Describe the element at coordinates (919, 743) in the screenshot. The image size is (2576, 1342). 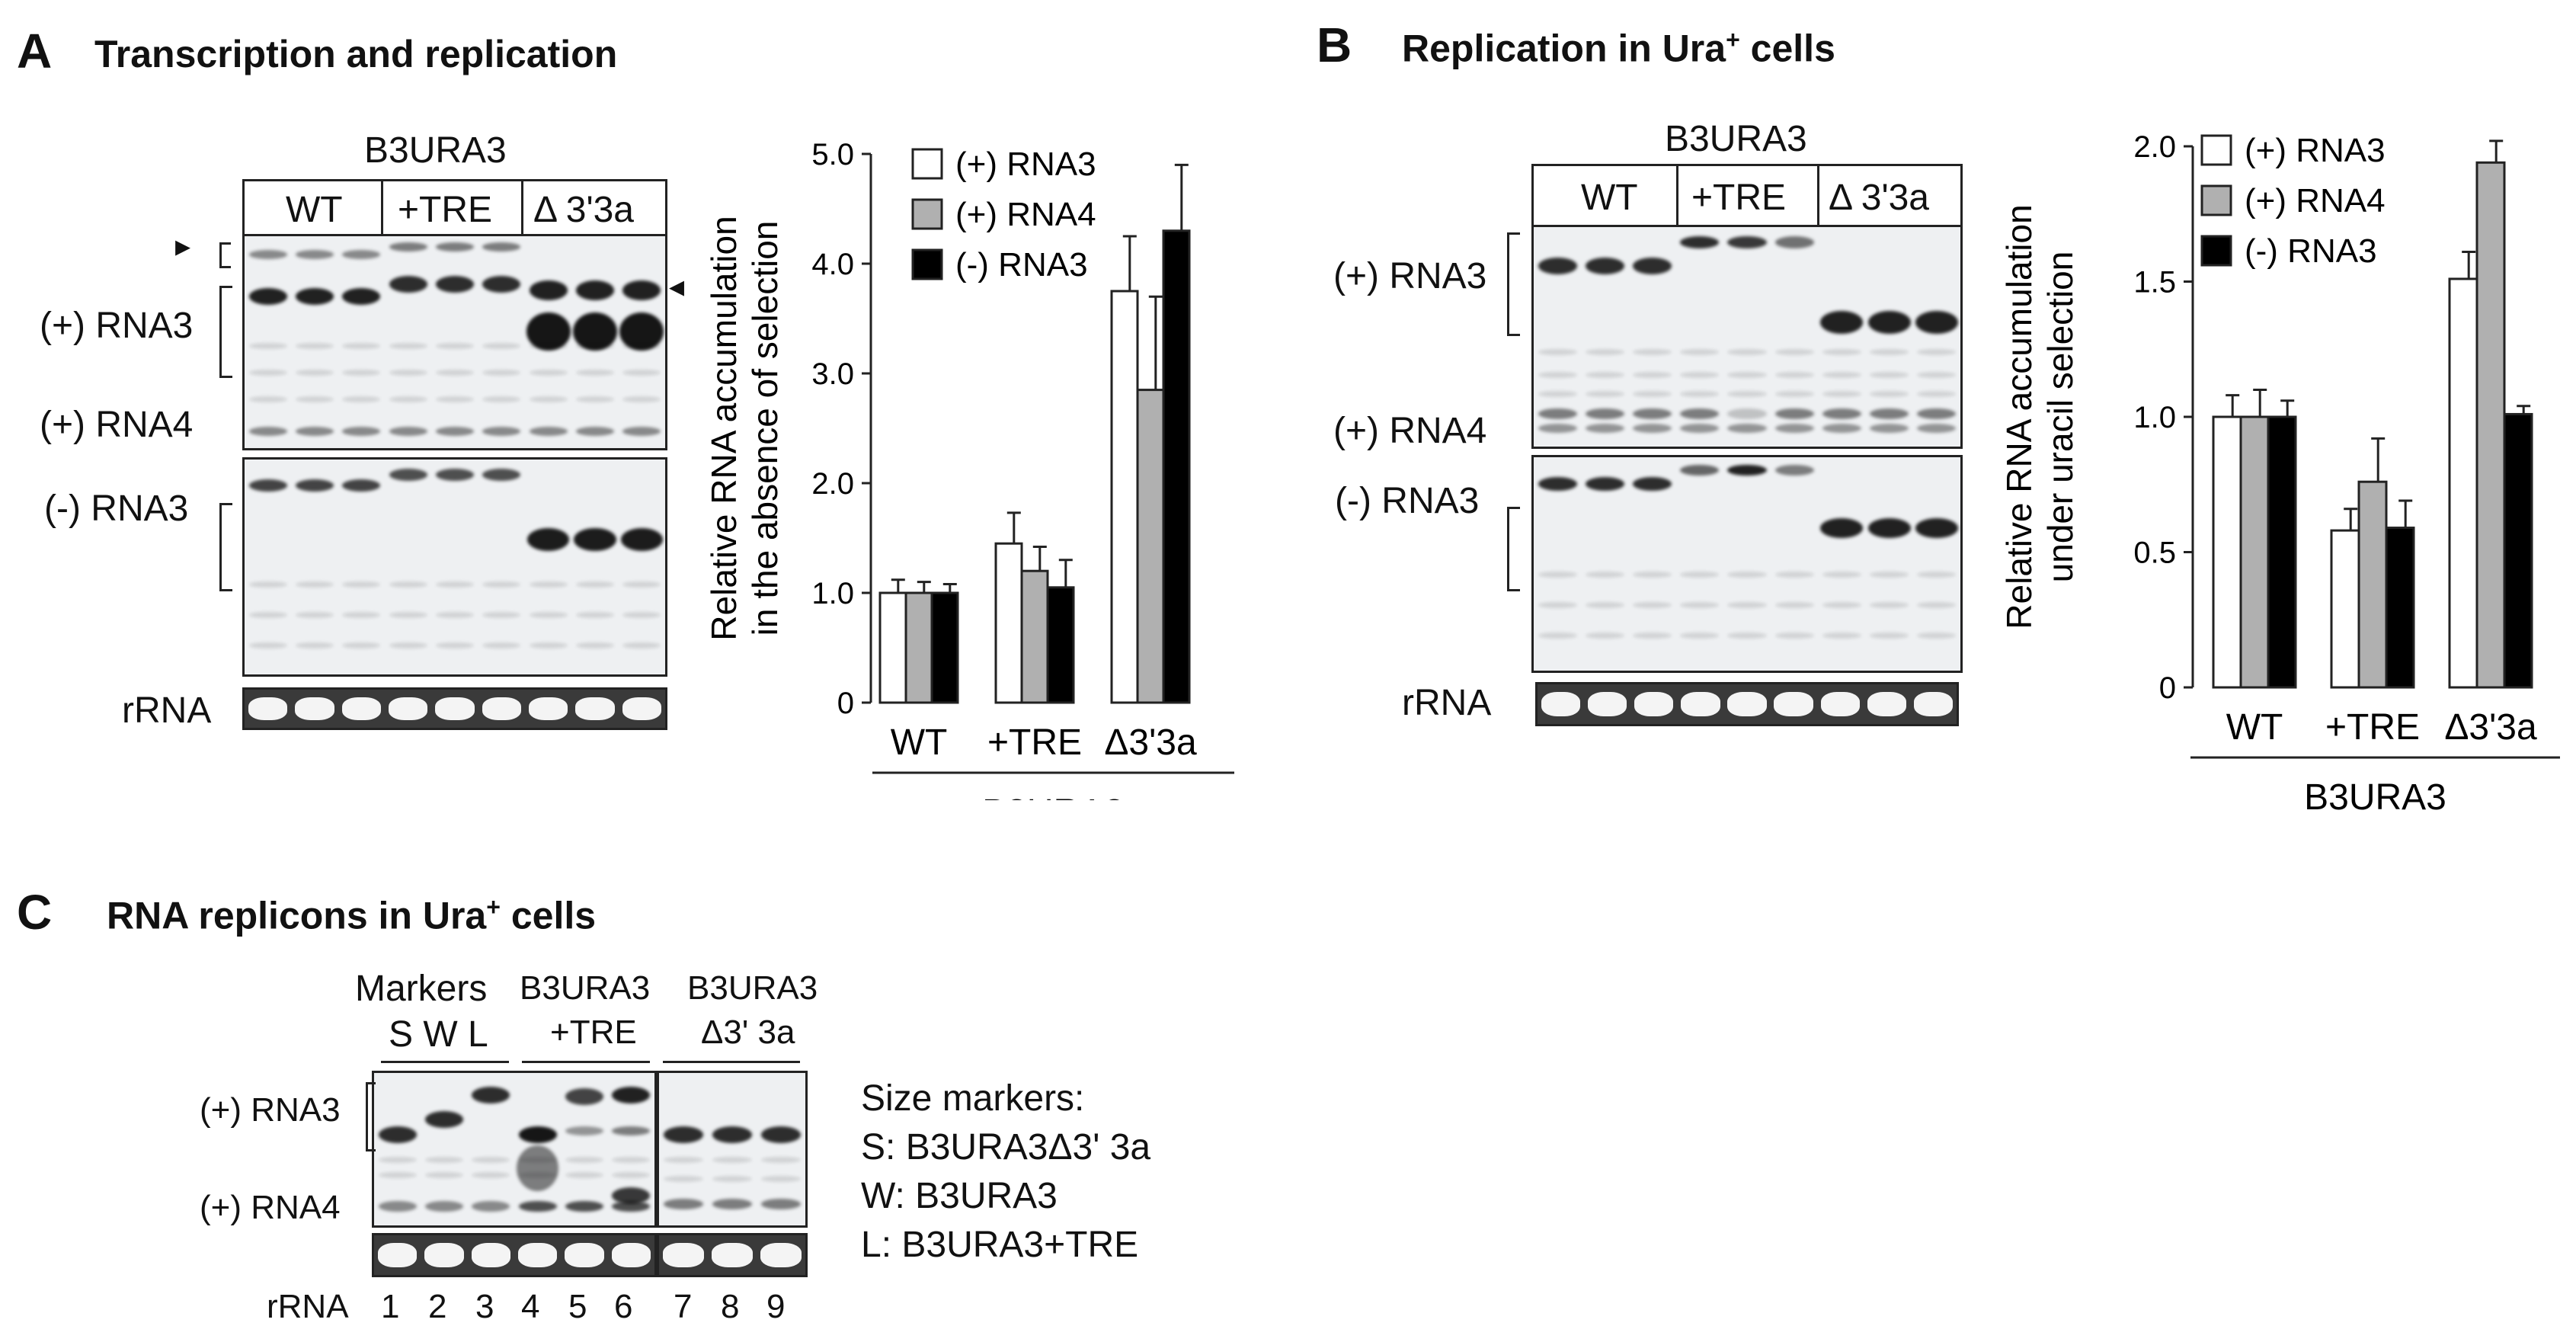
I see `x-tick-label: WT` at that location.